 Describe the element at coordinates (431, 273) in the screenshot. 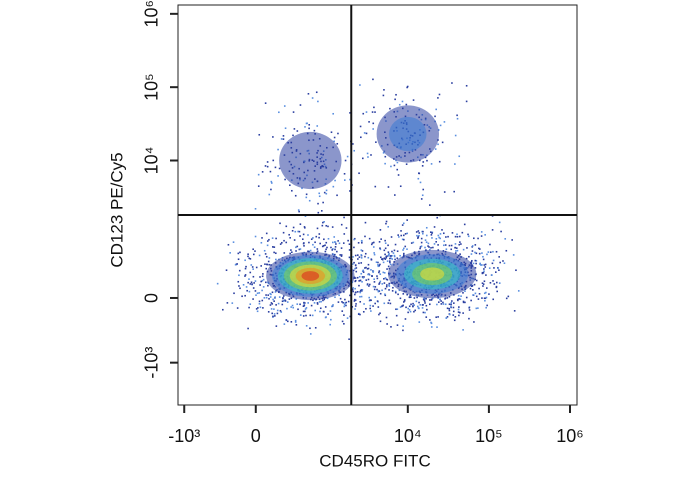

I see `population` at that location.